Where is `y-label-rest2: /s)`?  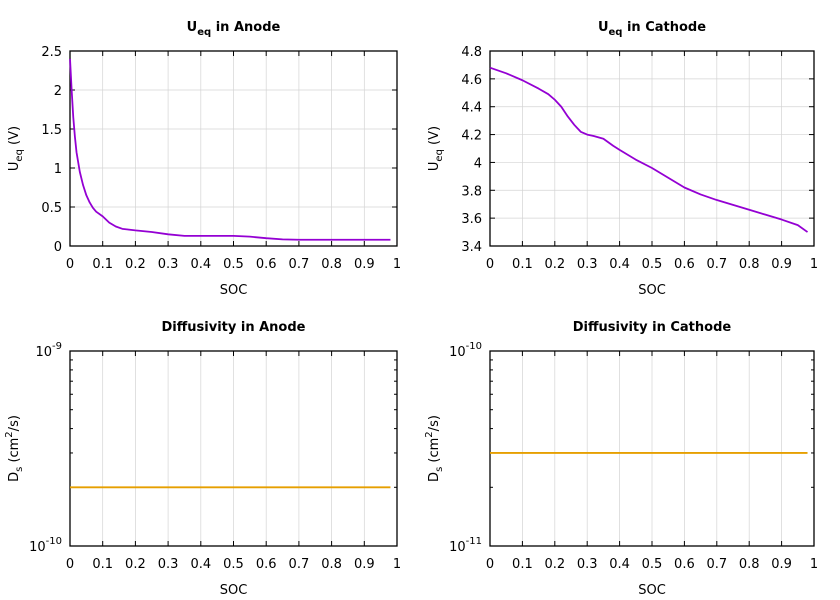 y-label-rest2: /s) is located at coordinates (434, 423).